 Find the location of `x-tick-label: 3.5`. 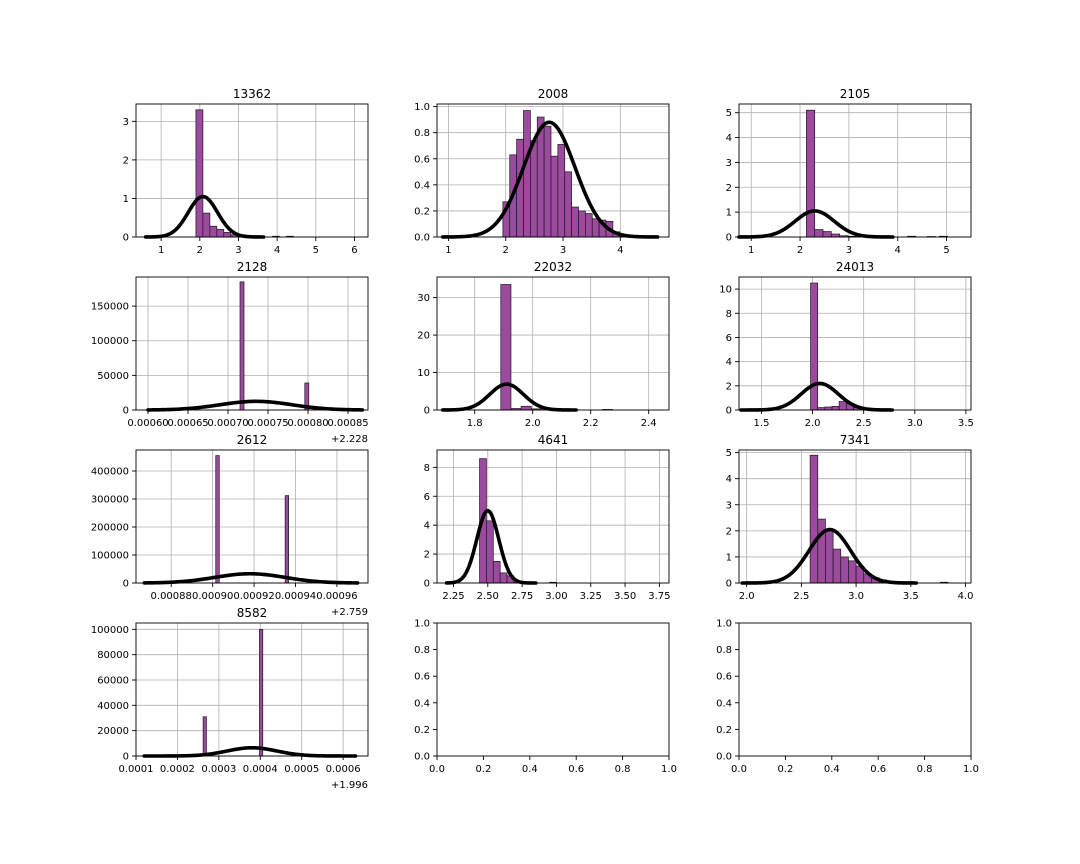

x-tick-label: 3.5 is located at coordinates (966, 423).